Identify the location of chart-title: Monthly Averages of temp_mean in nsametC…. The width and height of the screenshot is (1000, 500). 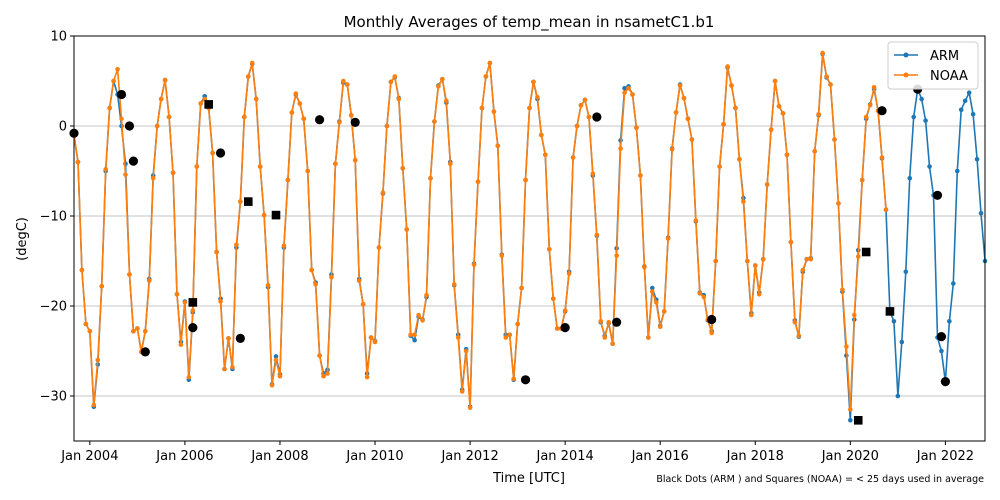
(529, 22).